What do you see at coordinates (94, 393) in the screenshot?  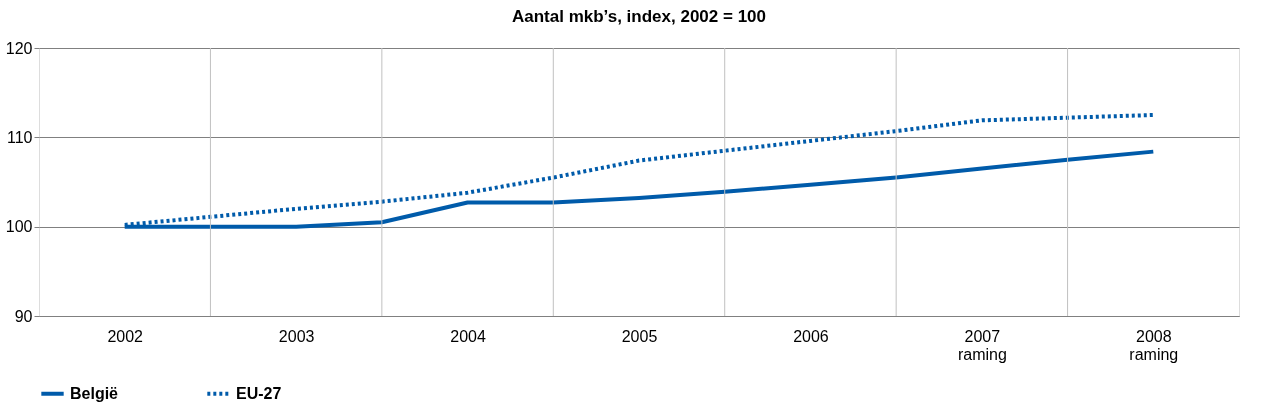 I see `legend-label: België` at bounding box center [94, 393].